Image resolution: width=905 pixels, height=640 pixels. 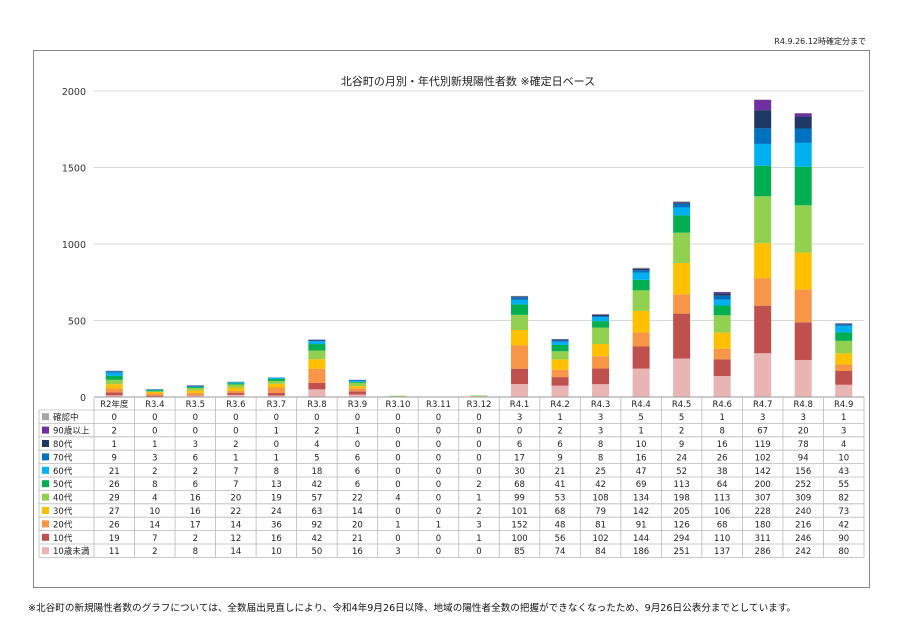 I want to click on legend-label: 30代, so click(x=63, y=511).